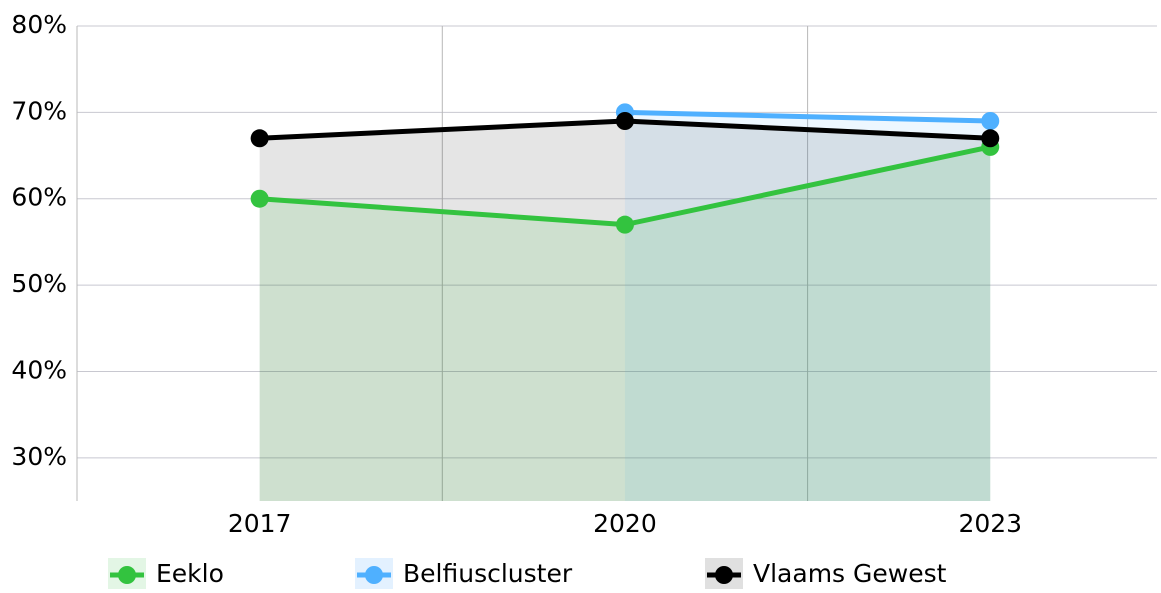 The width and height of the screenshot is (1161, 593). Describe the element at coordinates (850, 573) in the screenshot. I see `legend-label: Vlaams Gewest` at that location.